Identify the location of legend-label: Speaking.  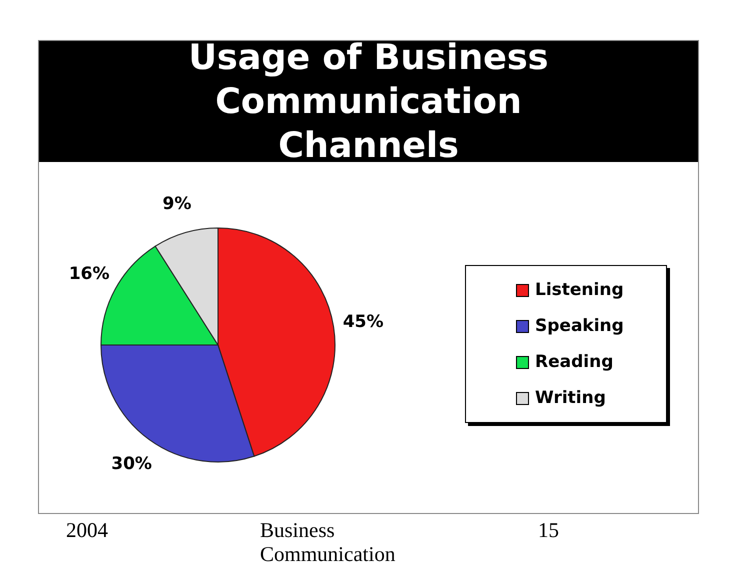
(579, 326).